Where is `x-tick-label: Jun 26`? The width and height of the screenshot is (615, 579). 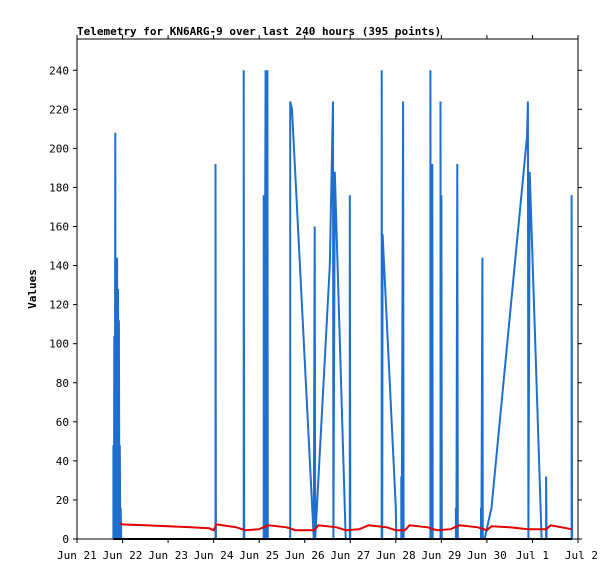 x-tick-label: Jun 26 is located at coordinates (305, 555).